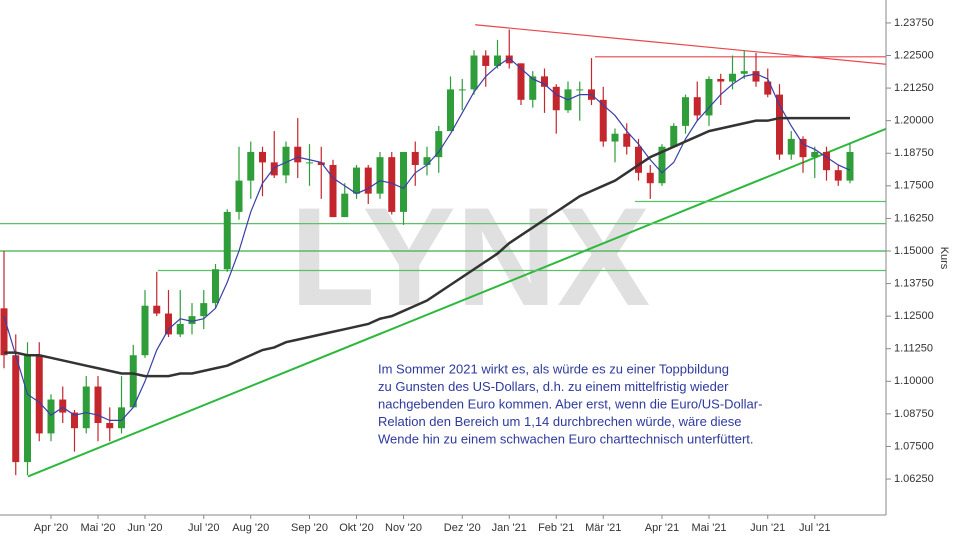 The height and width of the screenshot is (540, 960). I want to click on y-tick-label: 1.18750, so click(914, 153).